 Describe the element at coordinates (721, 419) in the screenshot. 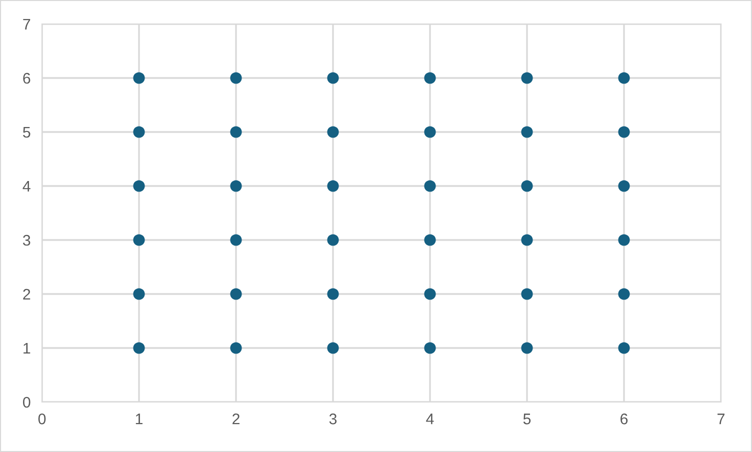

I see `x-tick-label: 7` at that location.